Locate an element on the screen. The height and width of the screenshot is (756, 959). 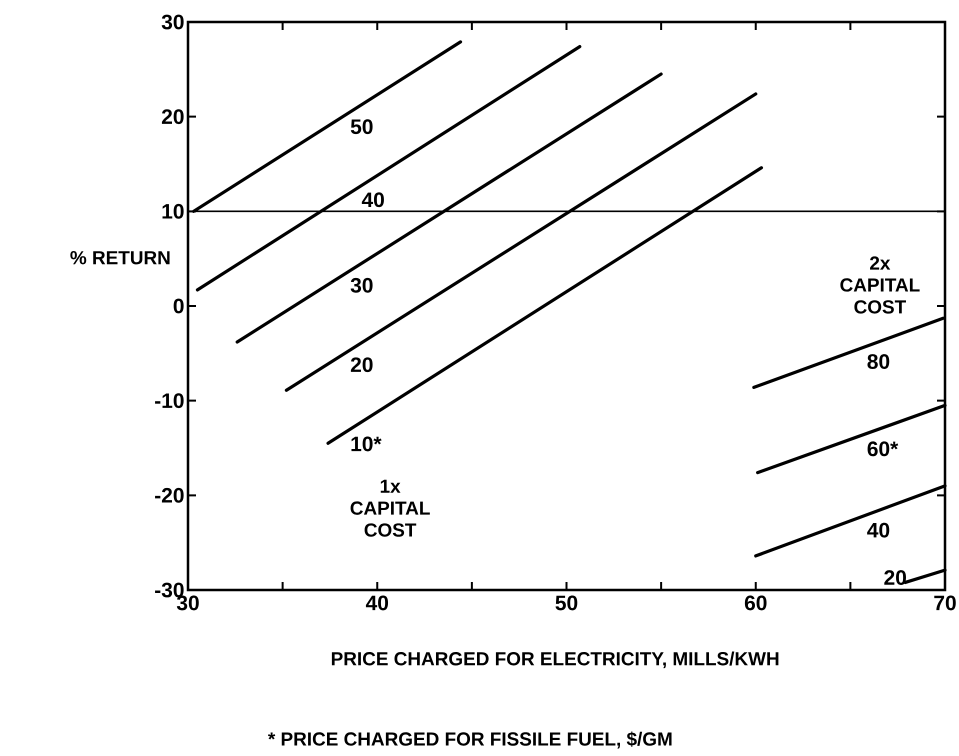
y-axis-title: % RETURN is located at coordinates (120, 257).